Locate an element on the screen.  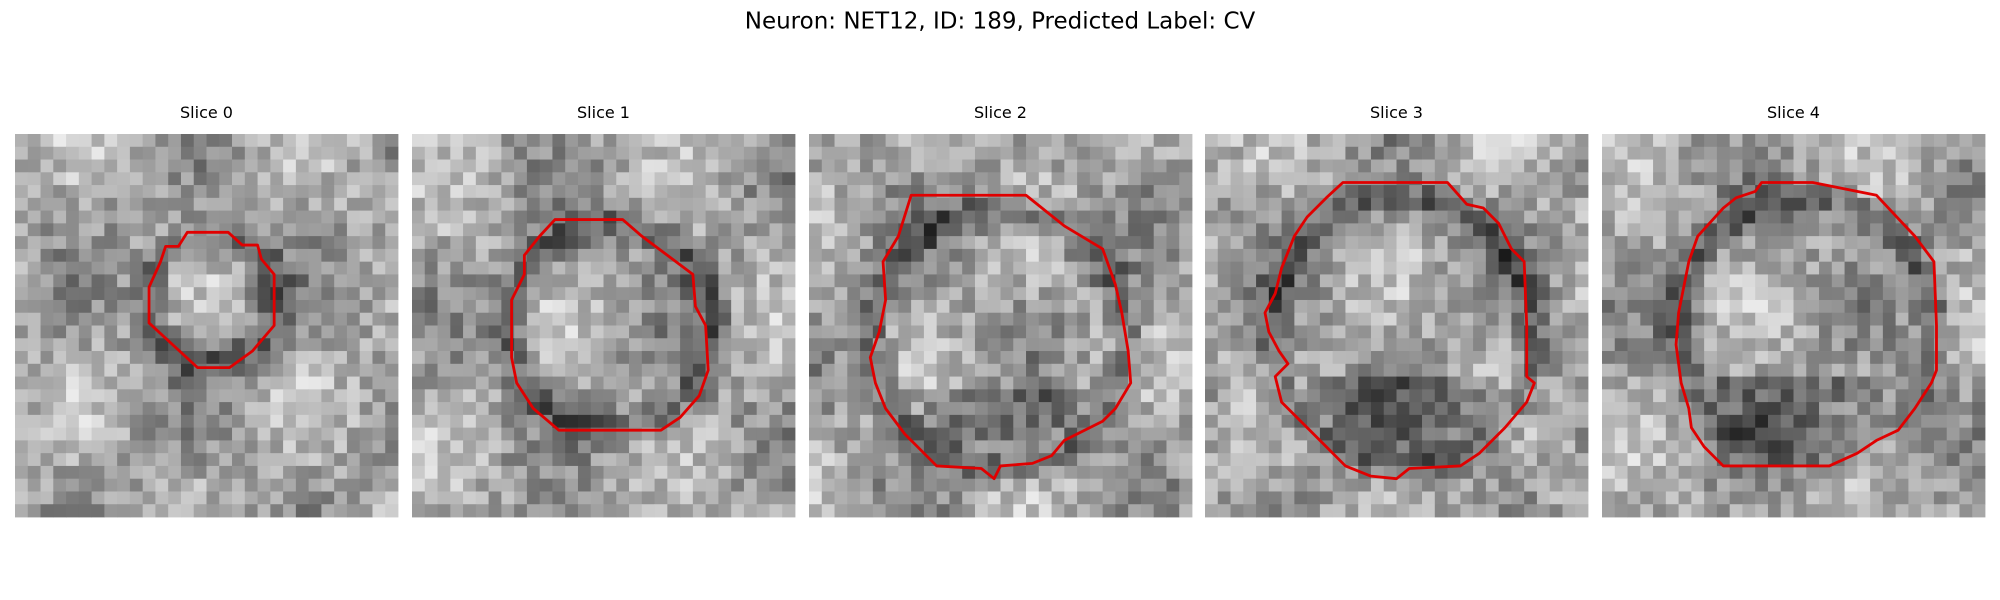
contour-line is located at coordinates (211, 300).